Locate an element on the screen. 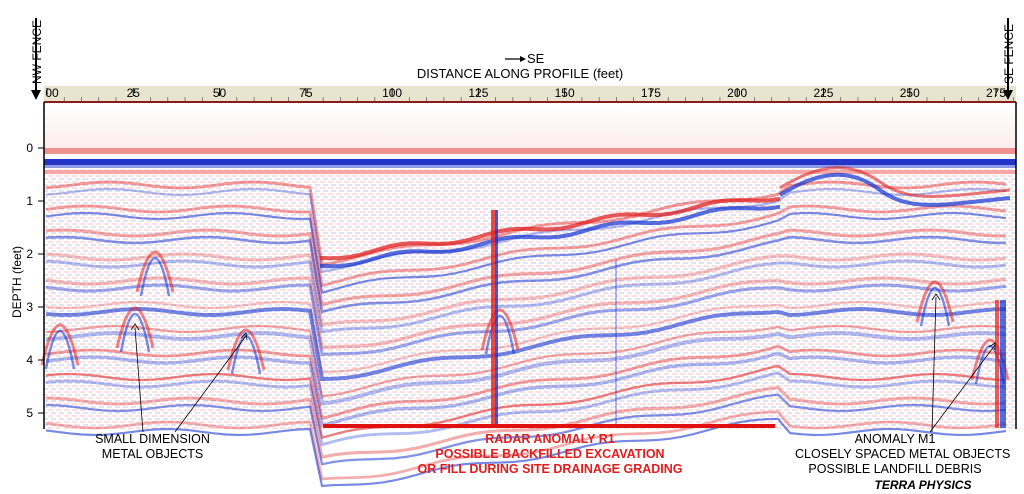 The width and height of the screenshot is (1024, 494). radar-anomaly-line-2: POSSIBLE BACKFILLED EXCAVATION is located at coordinates (550, 454).